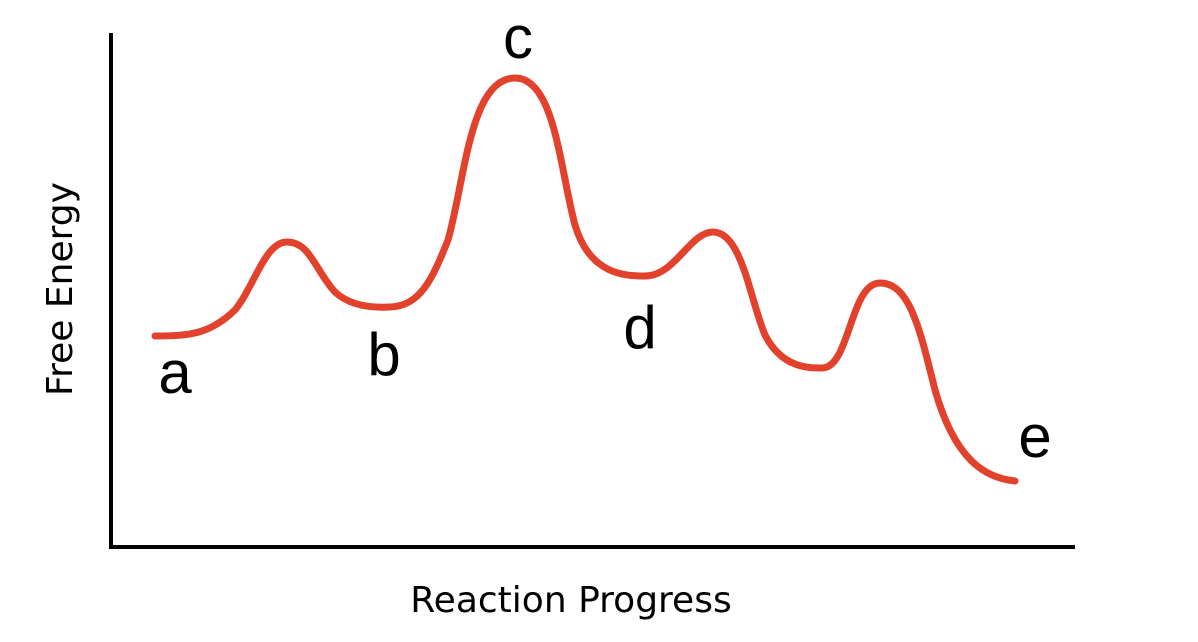 This screenshot has width=1198, height=642. Describe the element at coordinates (1034, 436) in the screenshot. I see `point-label-e: e` at that location.